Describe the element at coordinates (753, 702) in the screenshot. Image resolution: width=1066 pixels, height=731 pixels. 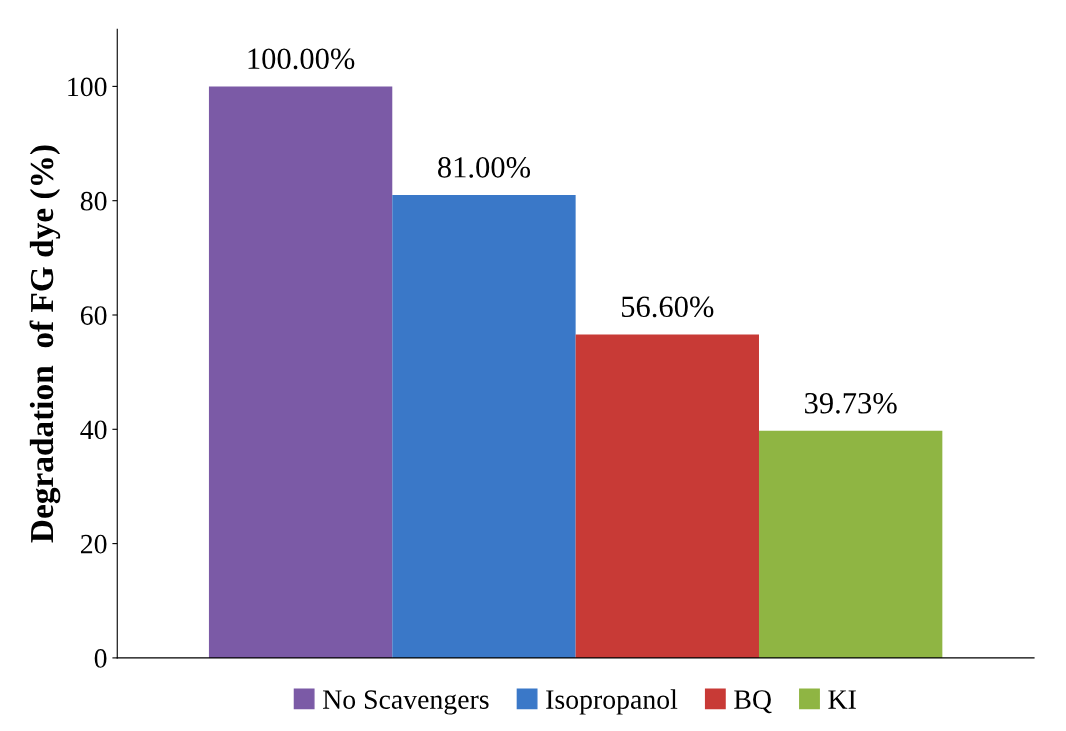
I see `legend-label: BQ` at that location.